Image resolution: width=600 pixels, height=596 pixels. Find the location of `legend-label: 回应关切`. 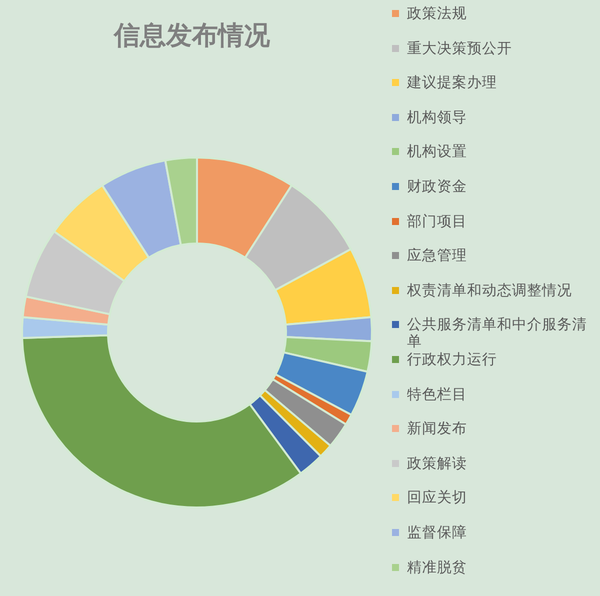

legend-label: 回应关切 is located at coordinates (437, 497).